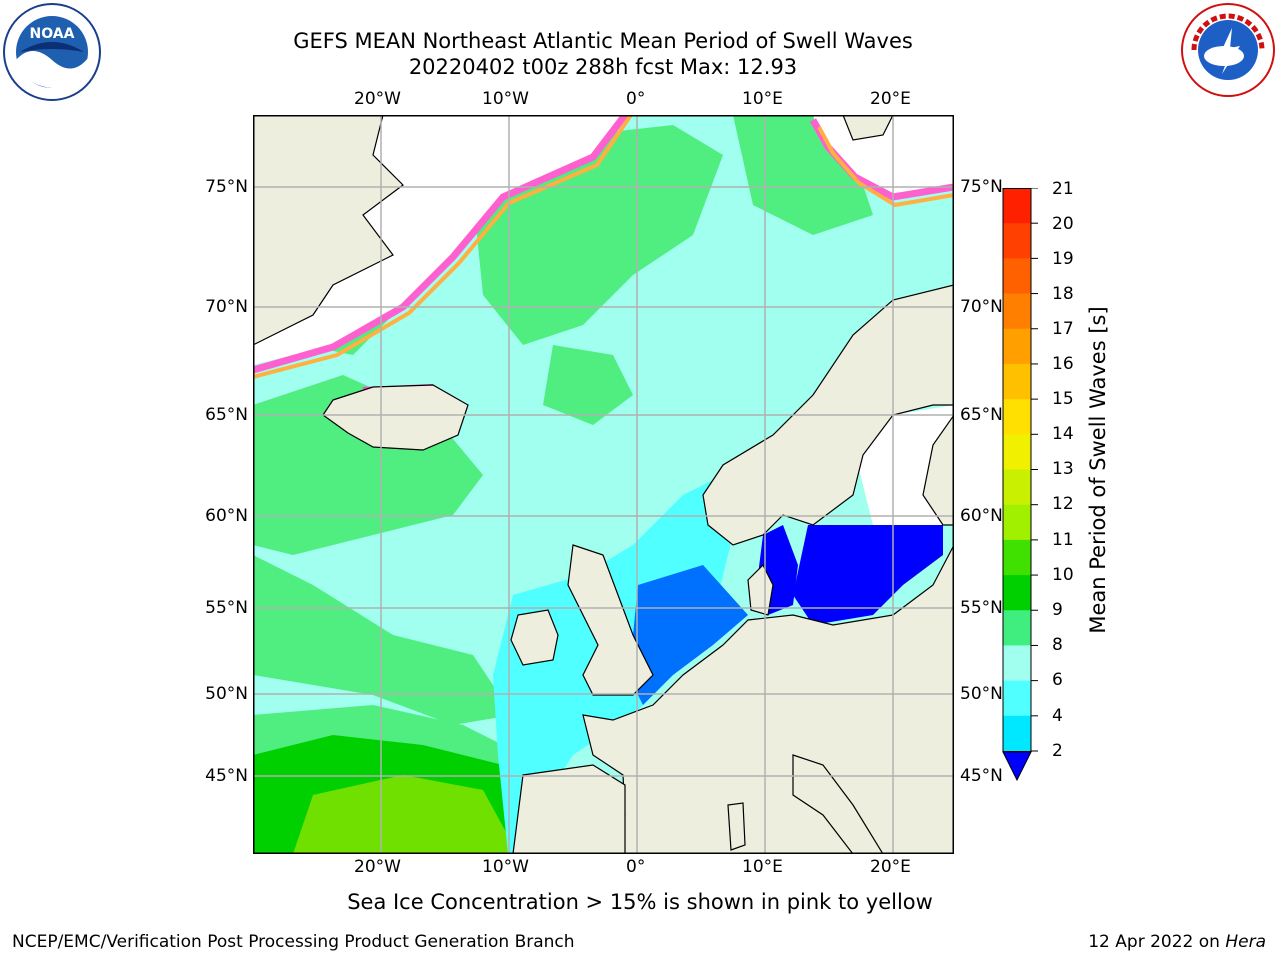 Image resolution: width=1280 pixels, height=960 pixels. I want to click on lon-label-20e-bottom: 20°E, so click(890, 867).